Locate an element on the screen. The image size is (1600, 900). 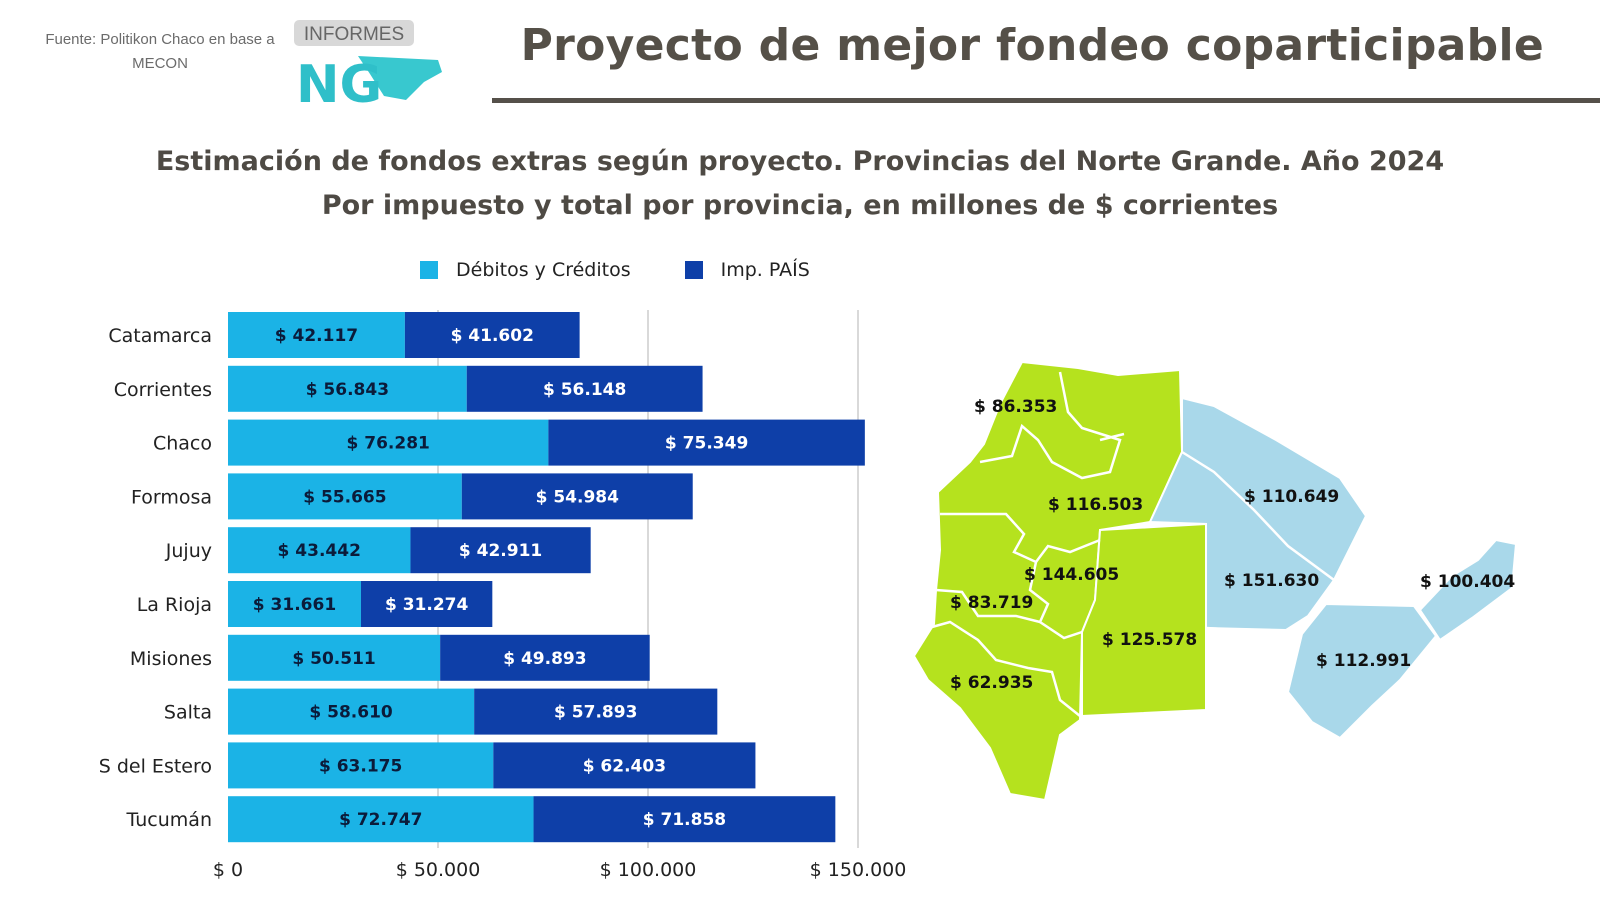
map-label: $ 62.935 is located at coordinates (991, 683).